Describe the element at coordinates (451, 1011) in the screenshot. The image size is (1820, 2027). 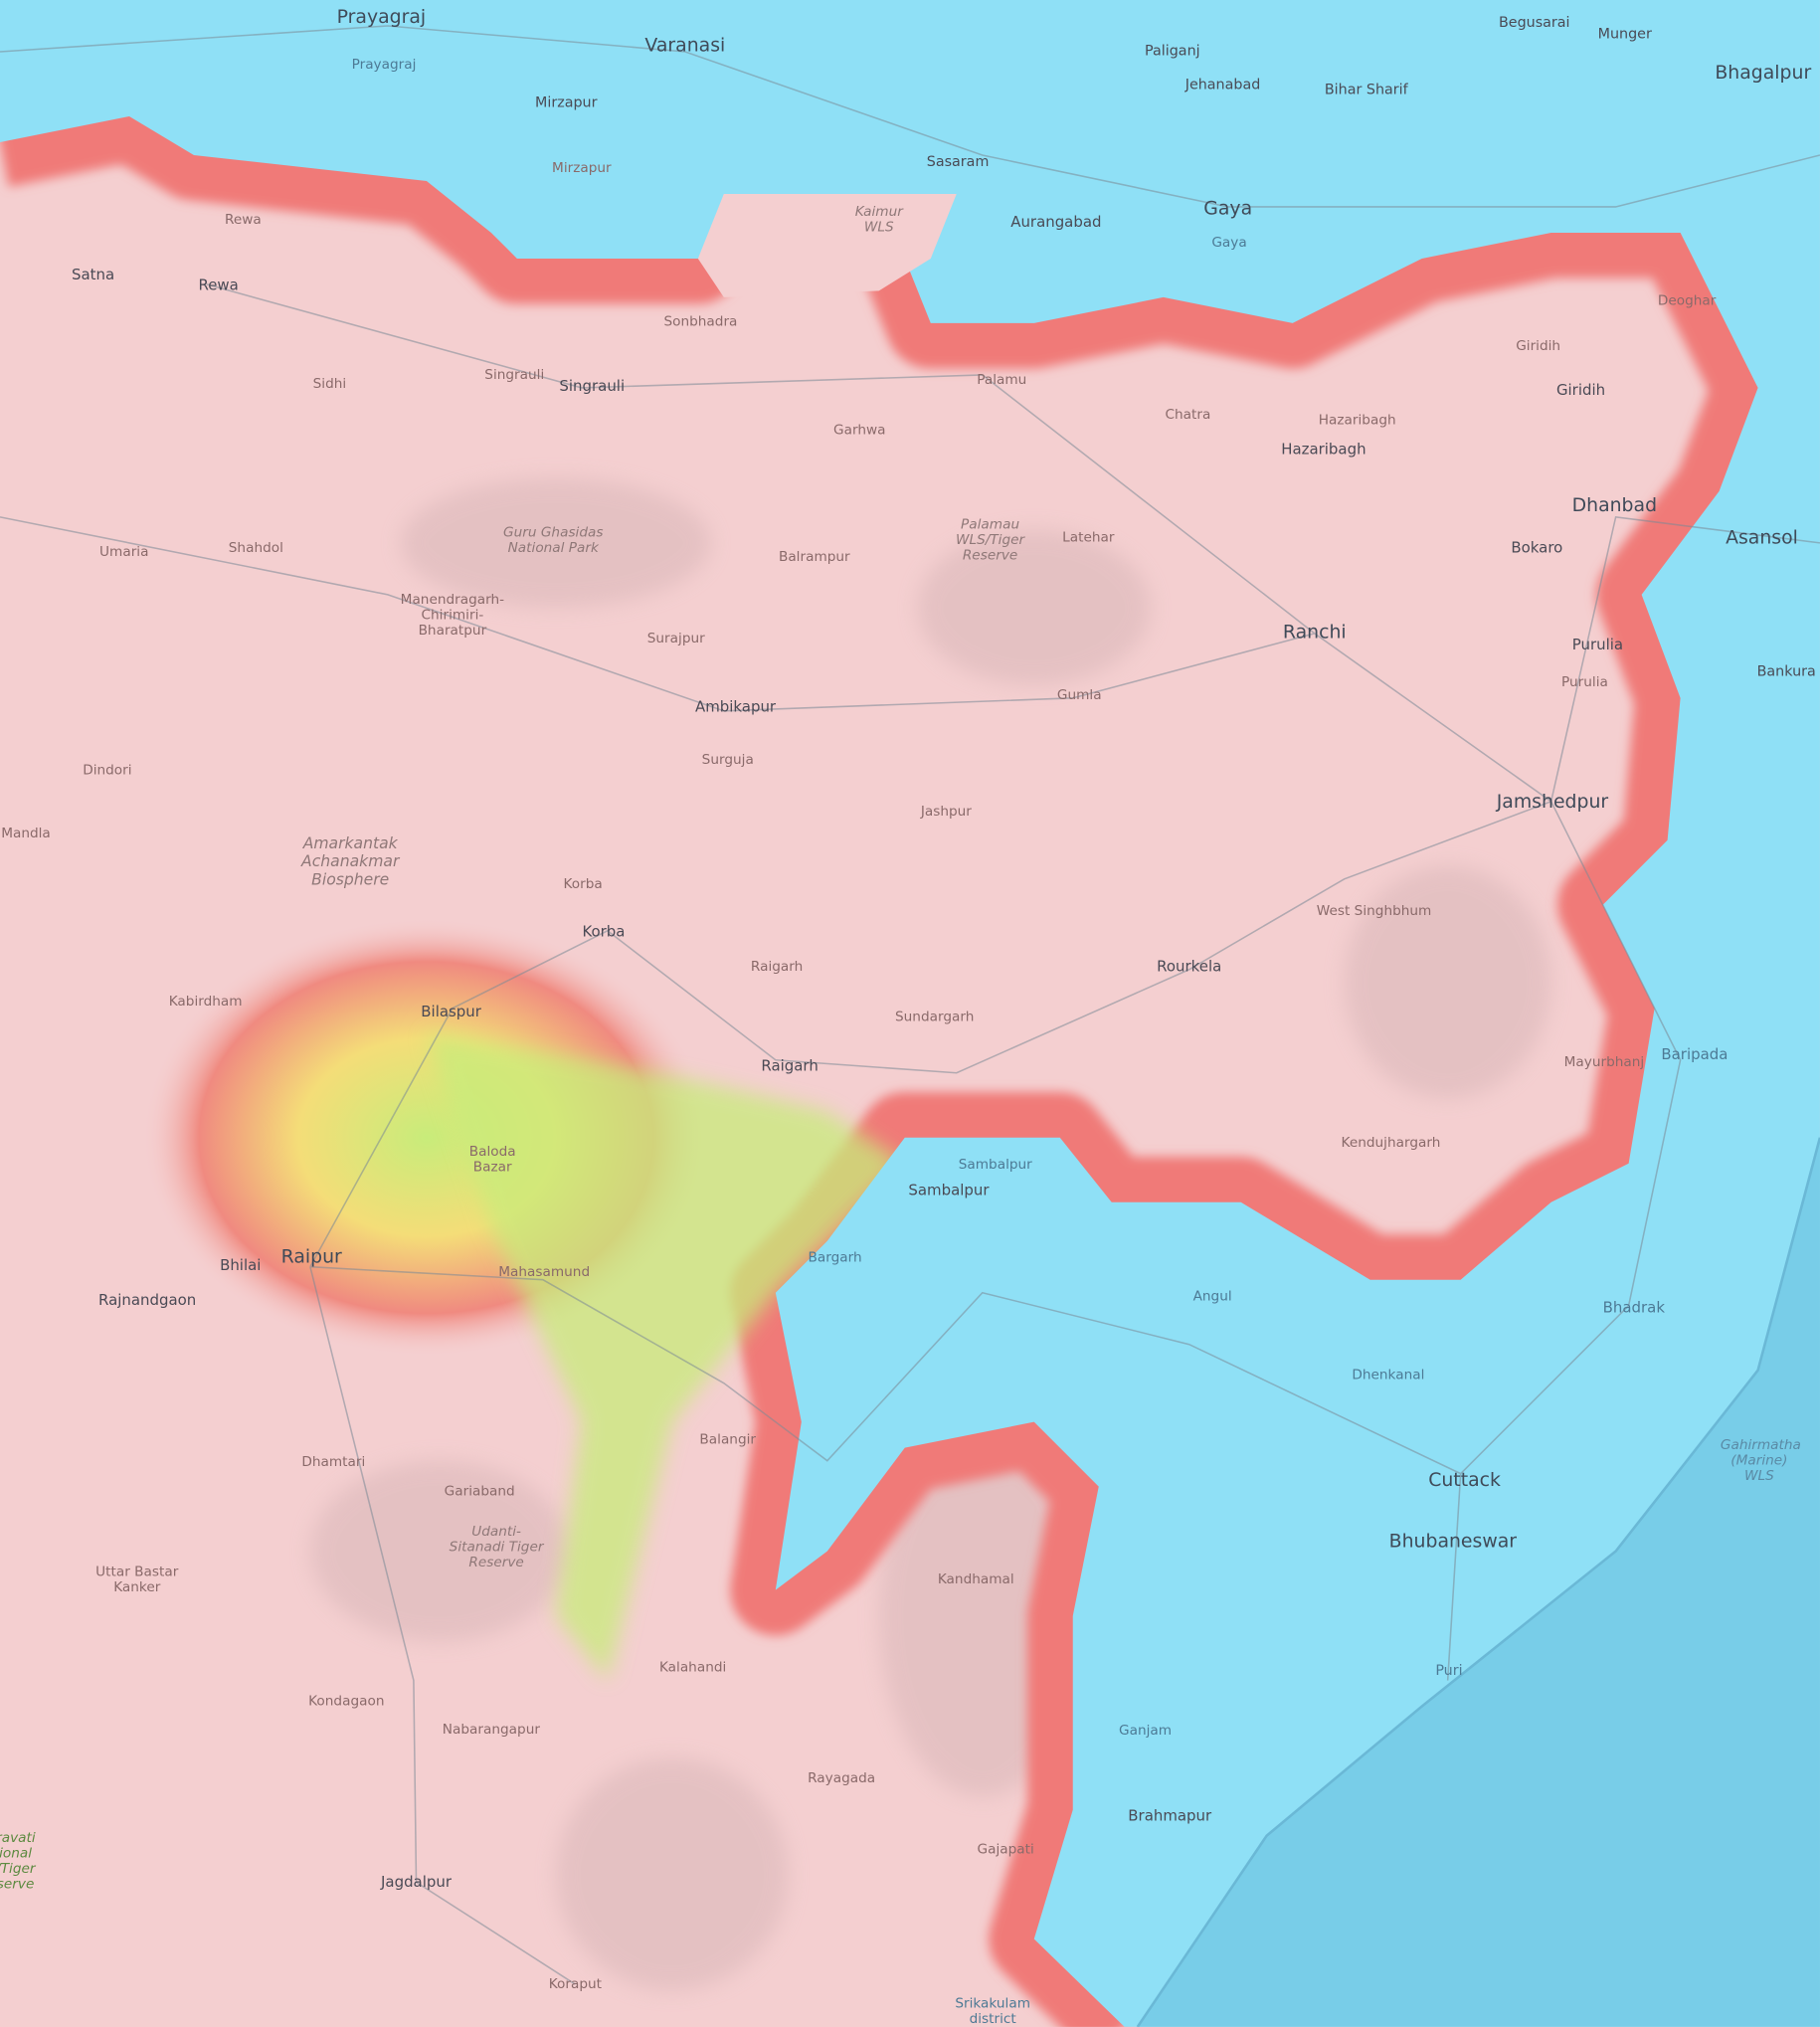
I see `city-label: Bilaspur` at that location.